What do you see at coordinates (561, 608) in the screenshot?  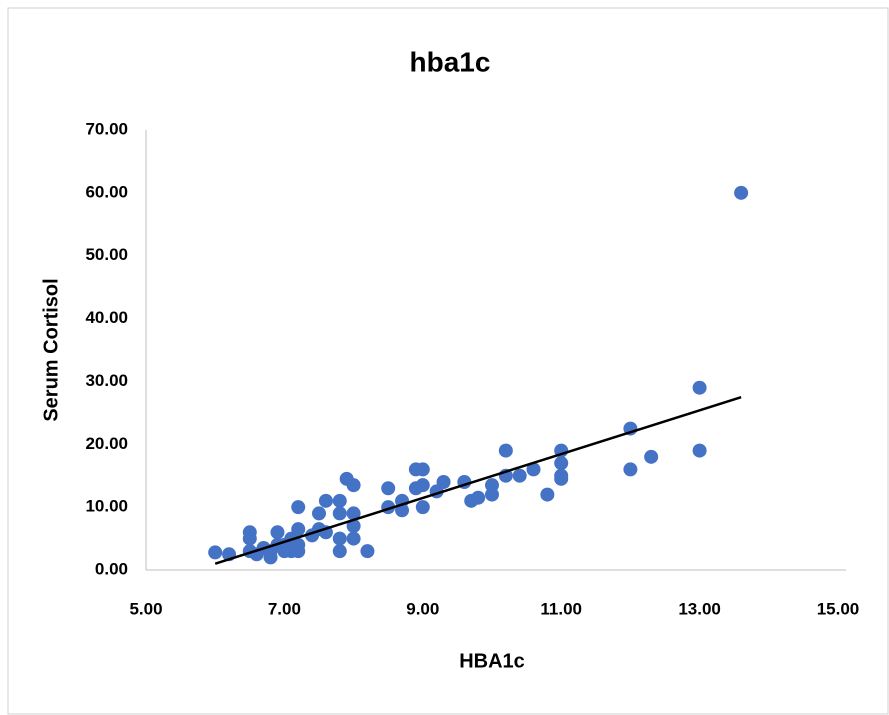 I see `x-tick-label: 11.00` at bounding box center [561, 608].